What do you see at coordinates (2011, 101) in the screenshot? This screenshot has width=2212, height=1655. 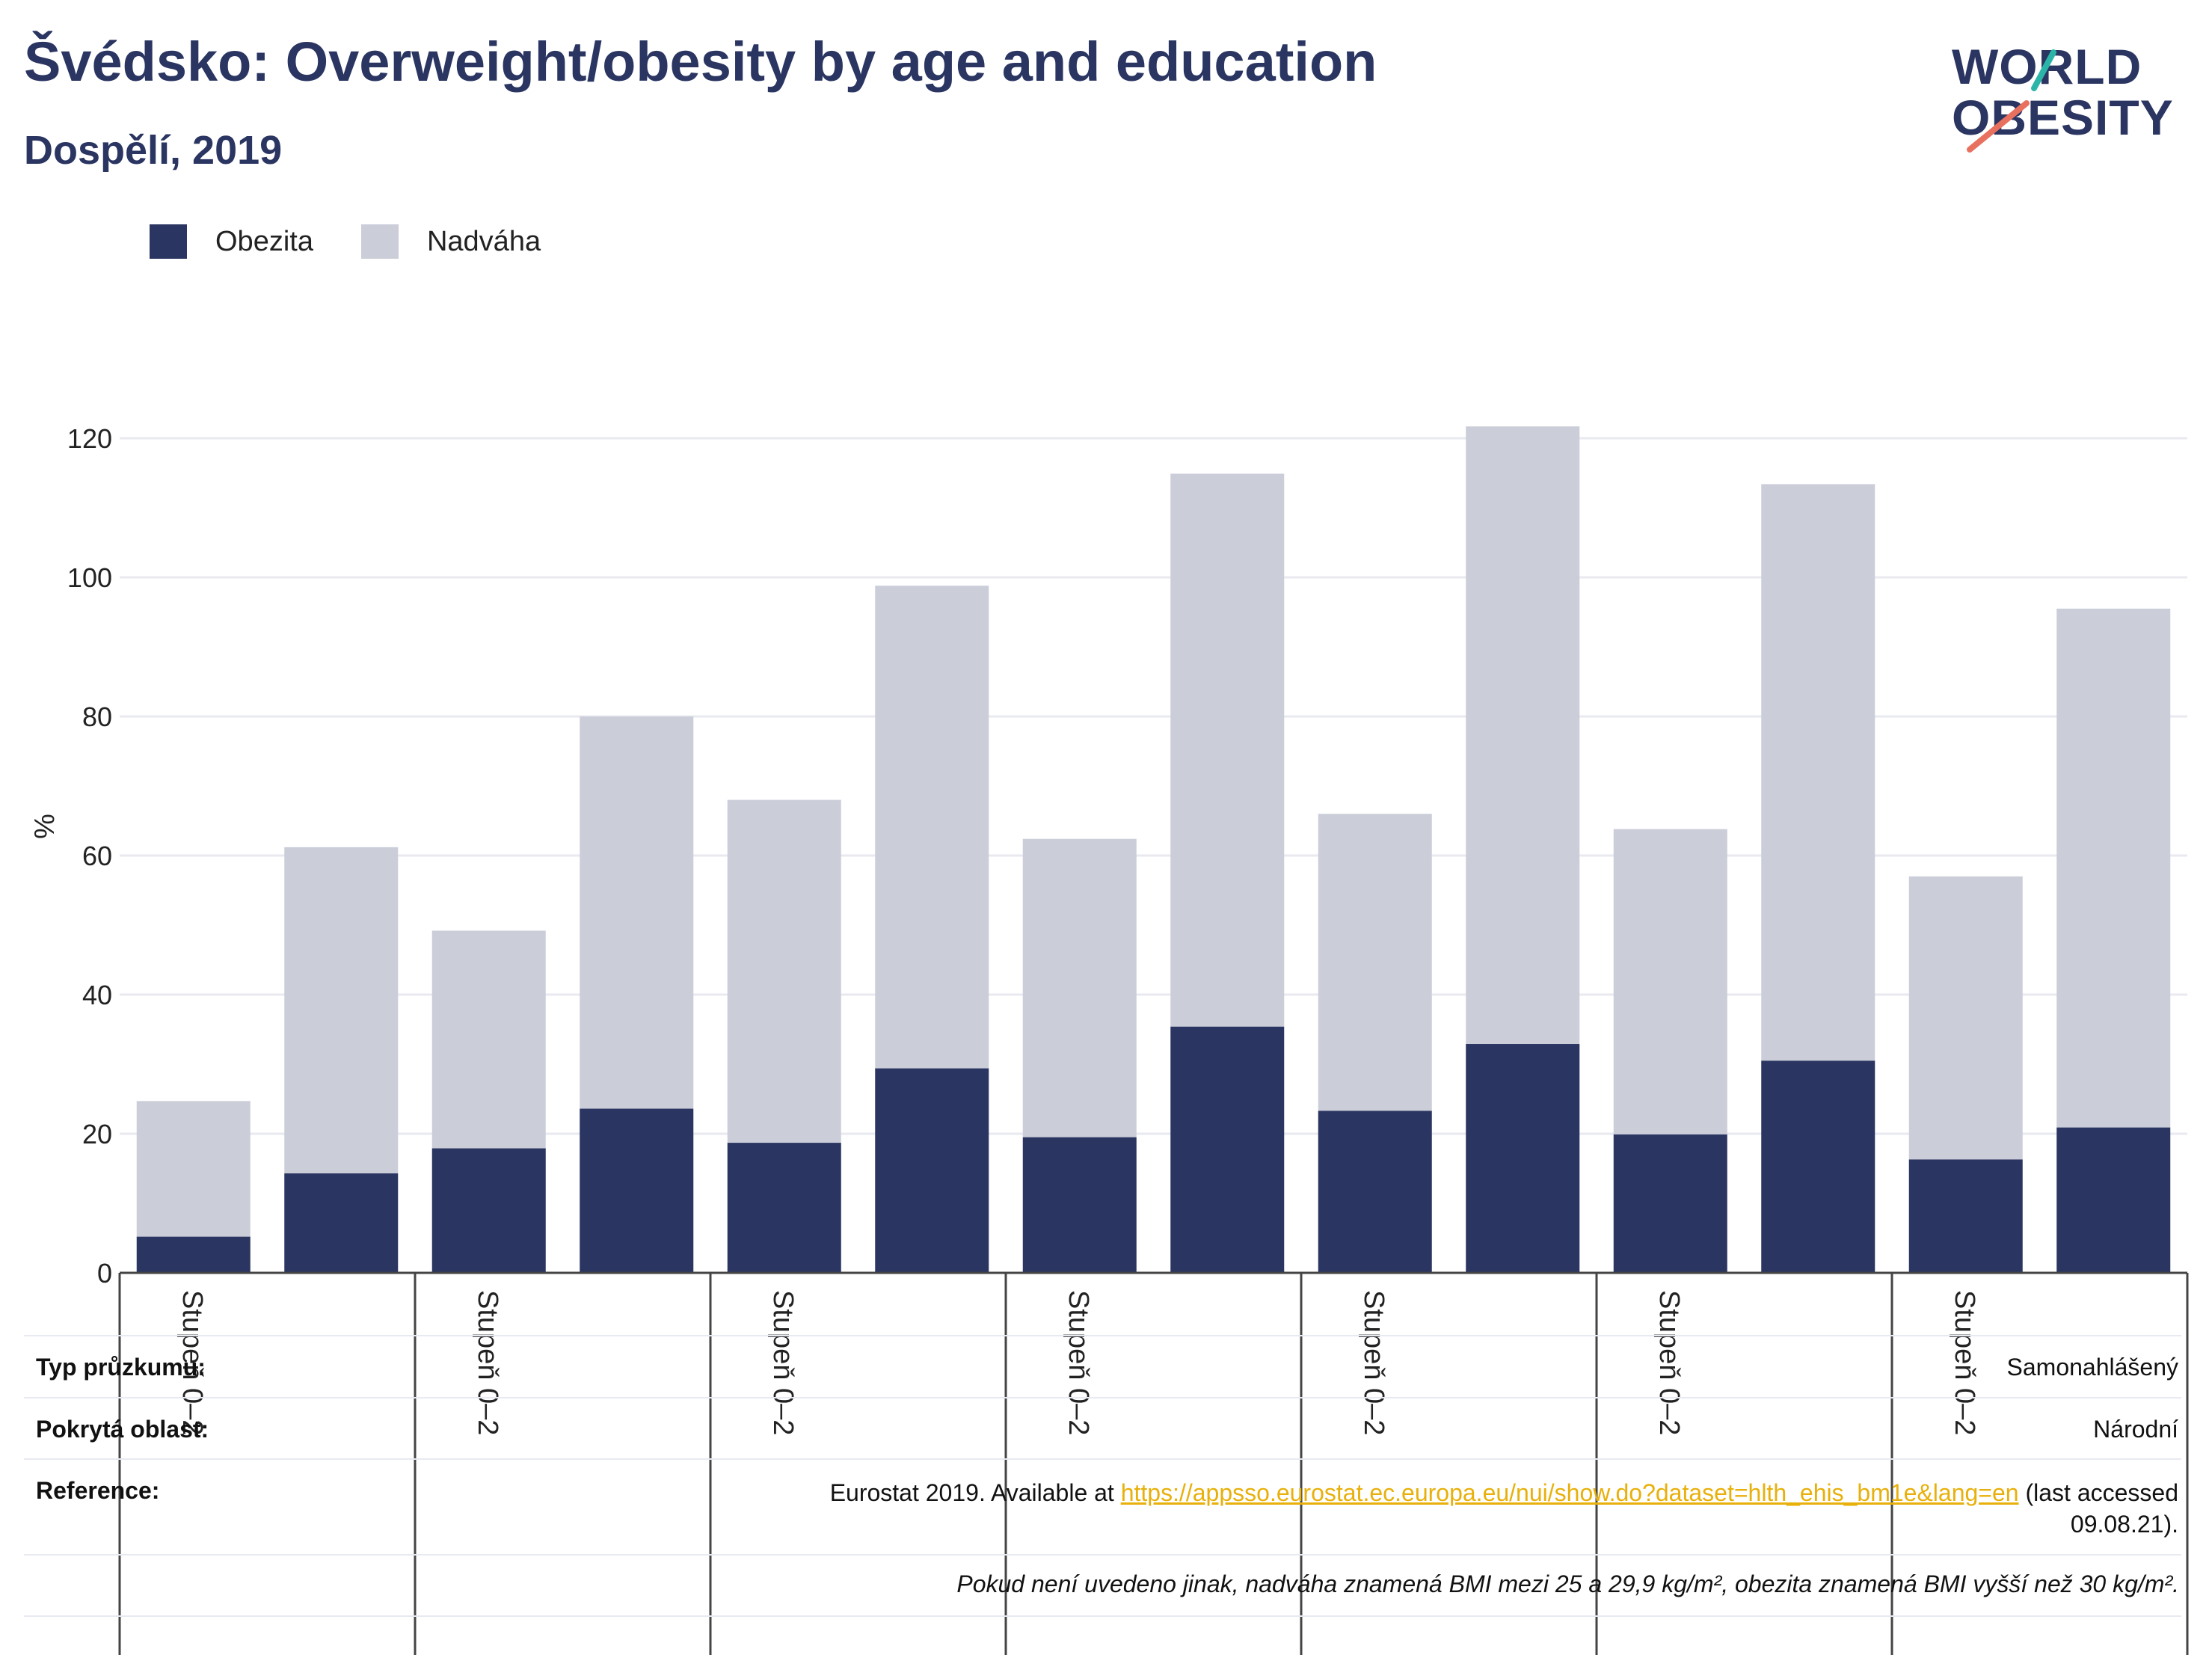 I see `logo-slash-icon` at bounding box center [2011, 101].